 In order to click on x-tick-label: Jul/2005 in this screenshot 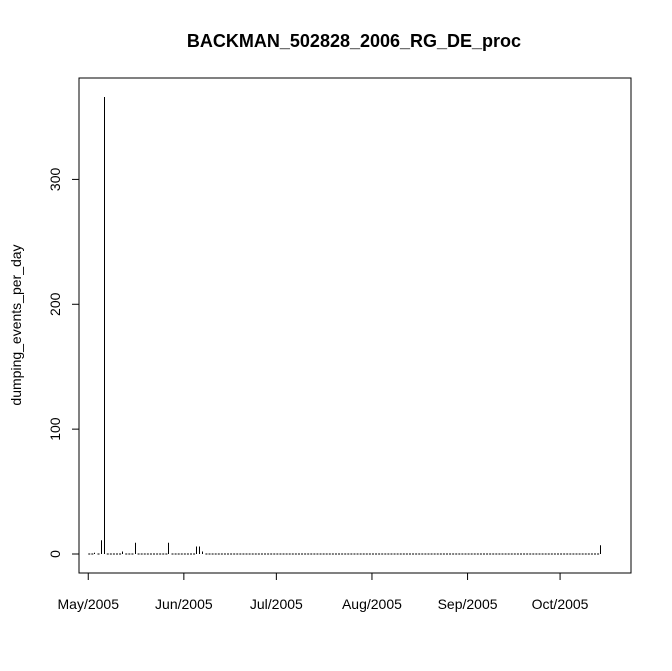, I will do `click(276, 604)`.